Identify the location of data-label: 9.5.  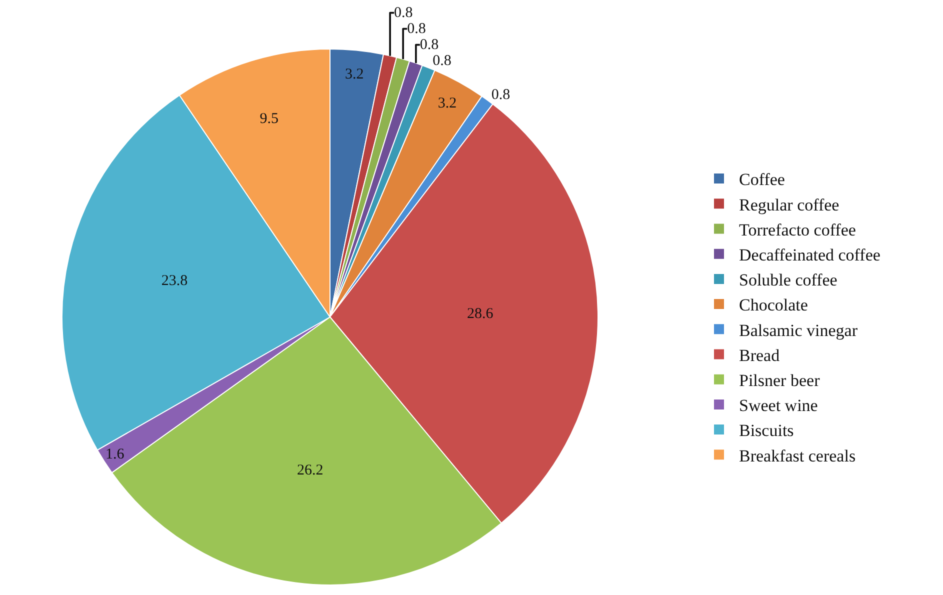
(269, 118).